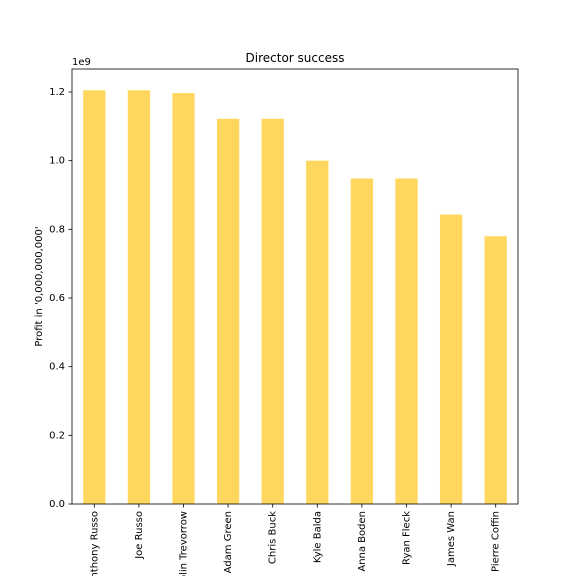  Describe the element at coordinates (317, 537) in the screenshot. I see `x-tick-label: Kyle Balda` at that location.